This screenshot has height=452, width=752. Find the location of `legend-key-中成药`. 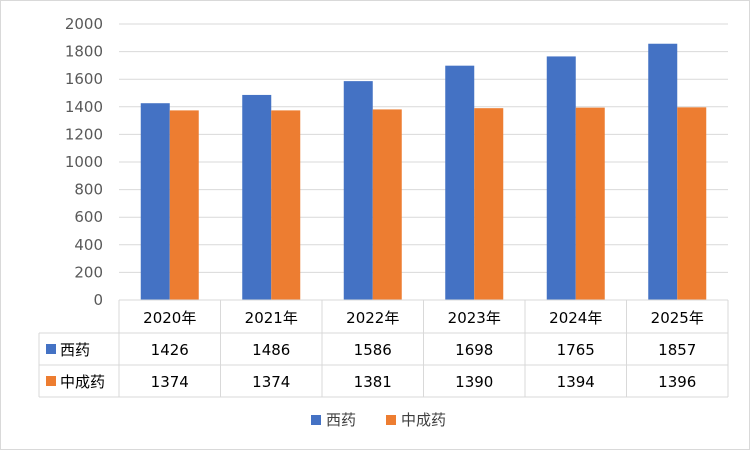

legend-key-中成药 is located at coordinates (391, 420).